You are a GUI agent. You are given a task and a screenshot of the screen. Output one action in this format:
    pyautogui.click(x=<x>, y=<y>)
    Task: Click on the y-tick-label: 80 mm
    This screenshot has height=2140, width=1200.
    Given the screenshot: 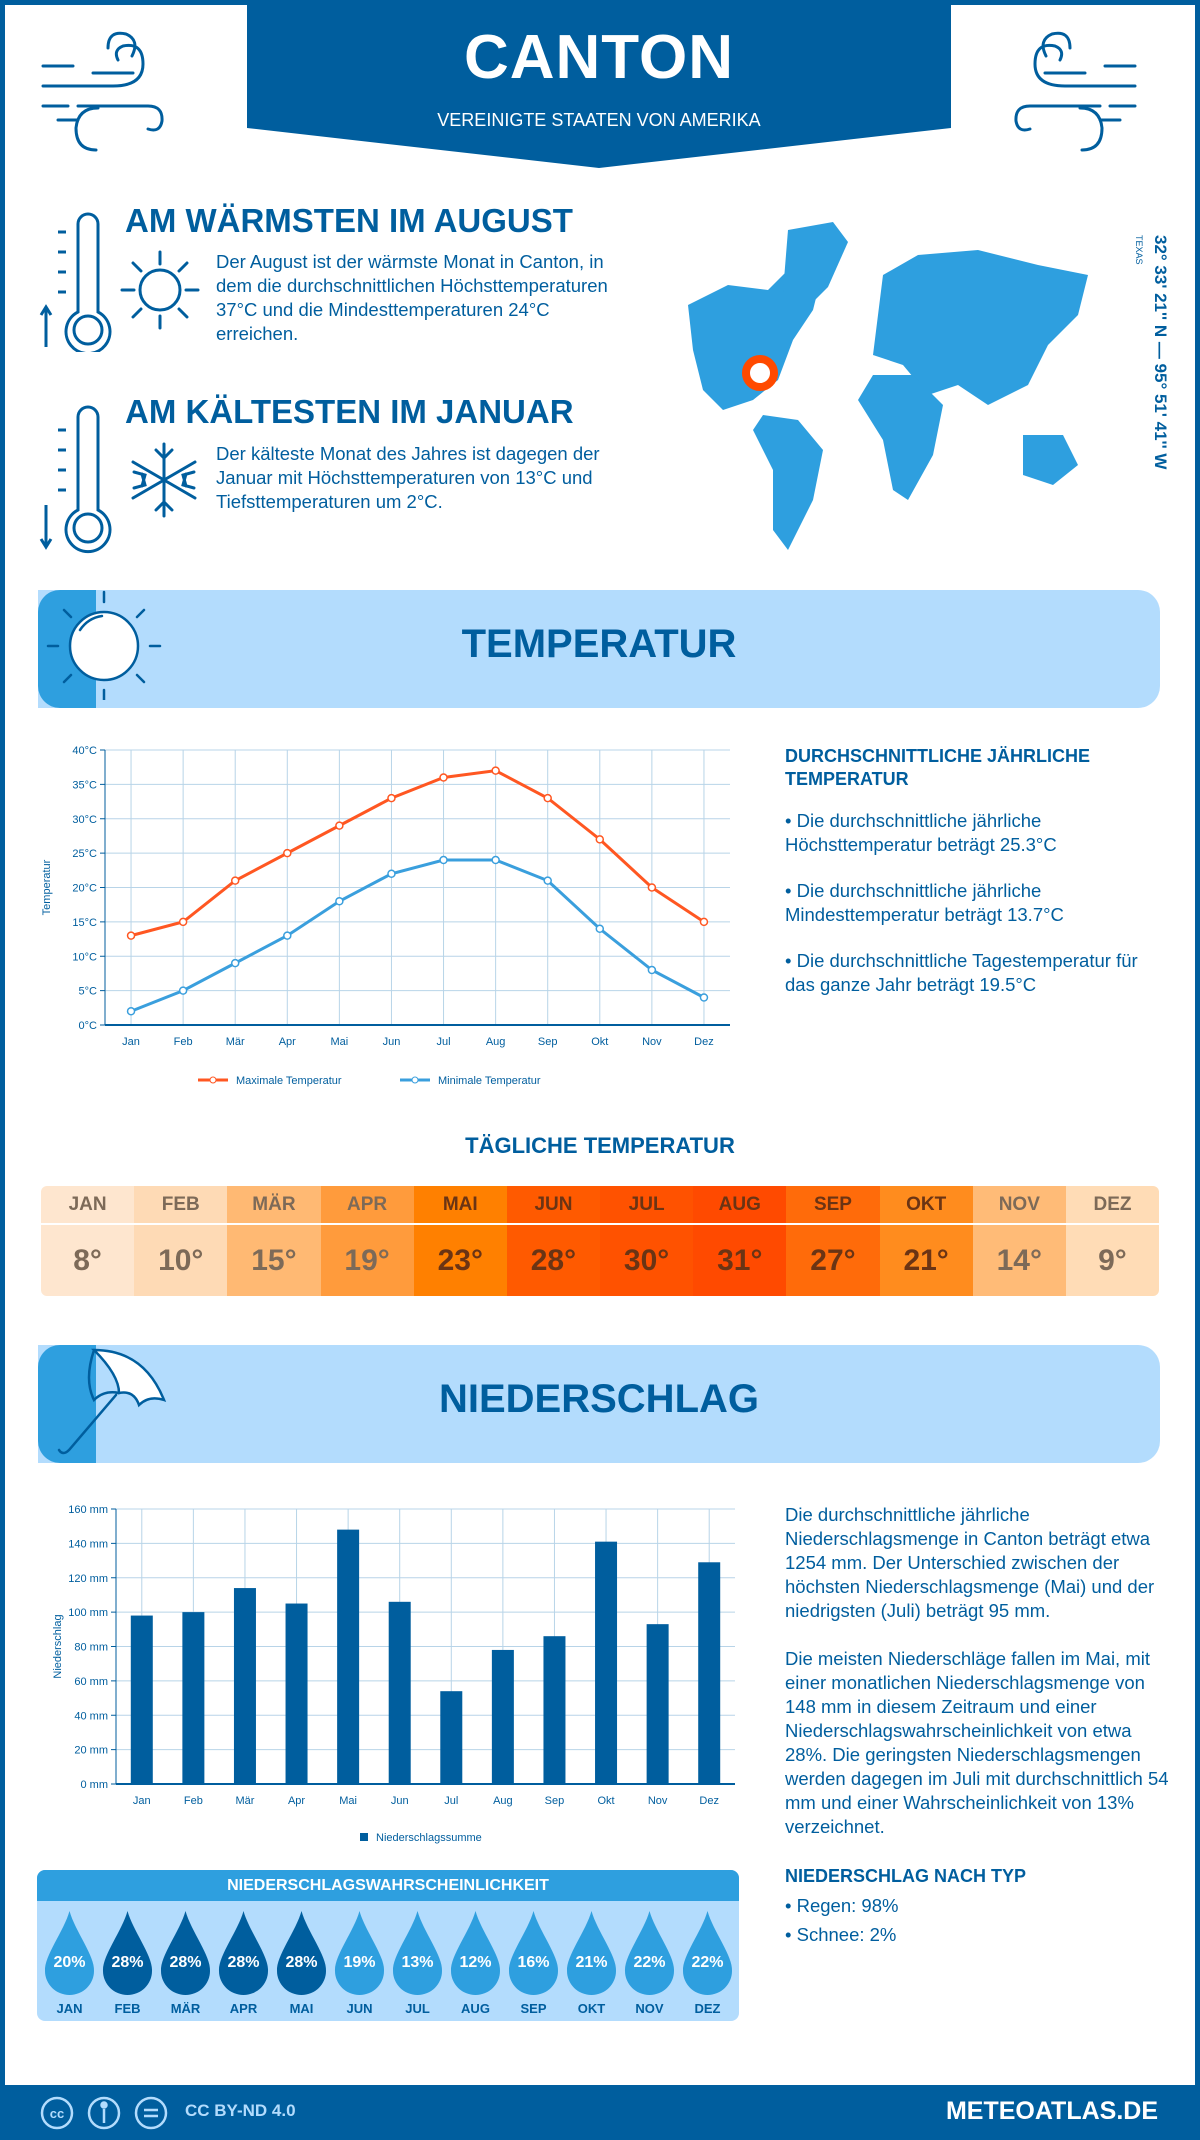 What is the action you would take?
    pyautogui.click(x=91, y=1648)
    